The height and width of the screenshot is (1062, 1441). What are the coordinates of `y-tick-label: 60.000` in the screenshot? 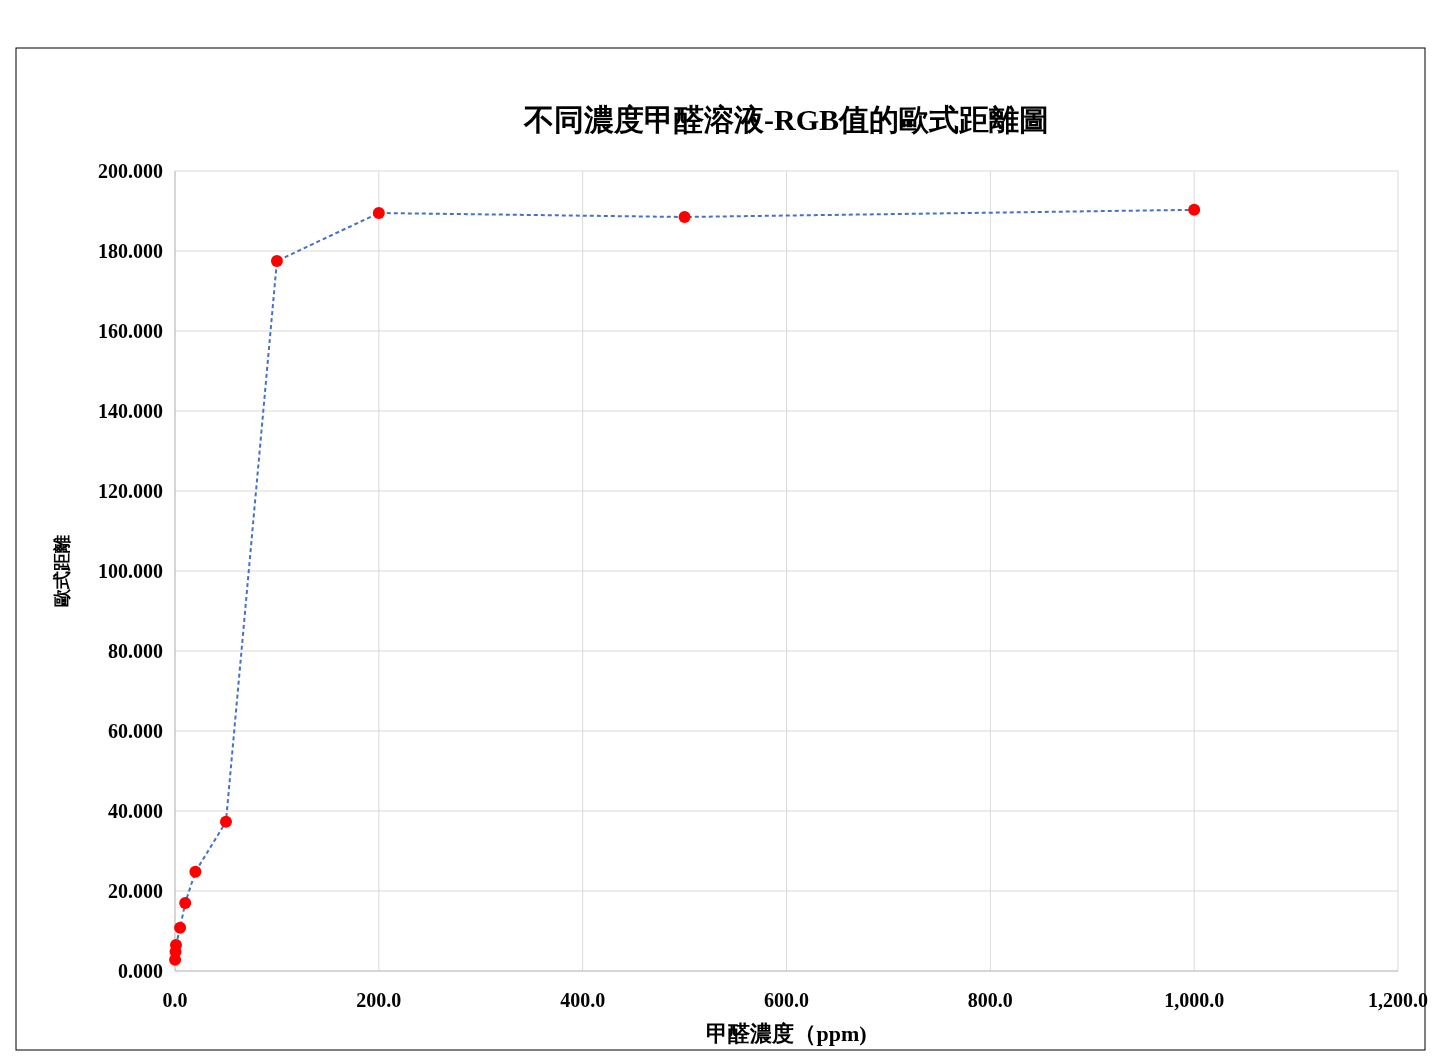 It's located at (135, 731).